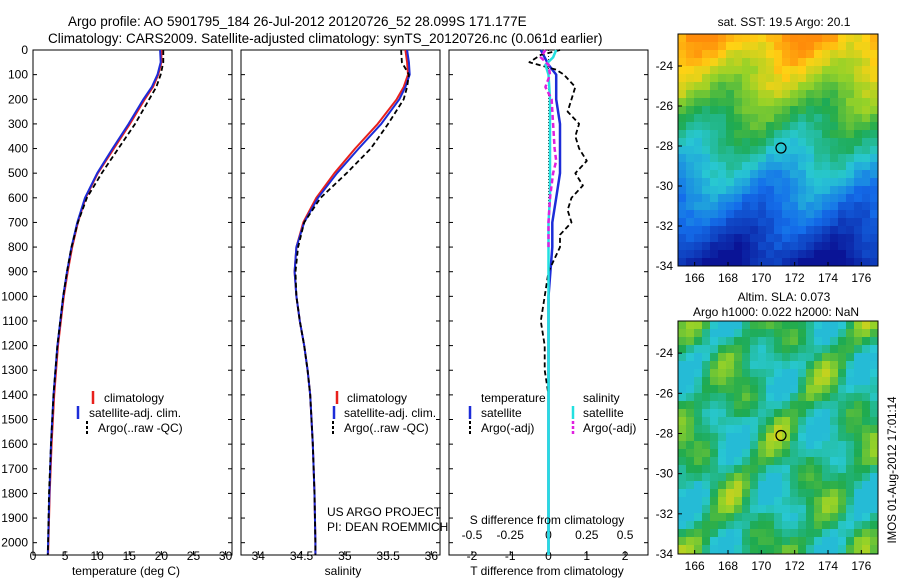 The height and width of the screenshot is (580, 900). What do you see at coordinates (665, 433) in the screenshot?
I see `map-y-tick-label: -28` at bounding box center [665, 433].